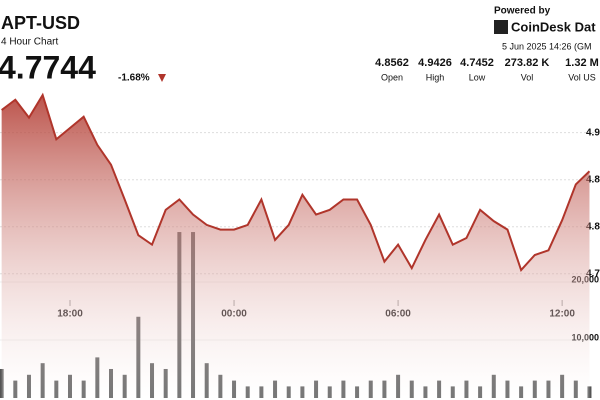 The height and width of the screenshot is (400, 600). What do you see at coordinates (547, 46) in the screenshot?
I see `timestamp: 5 Jun 2025 14:26 (GM` at bounding box center [547, 46].